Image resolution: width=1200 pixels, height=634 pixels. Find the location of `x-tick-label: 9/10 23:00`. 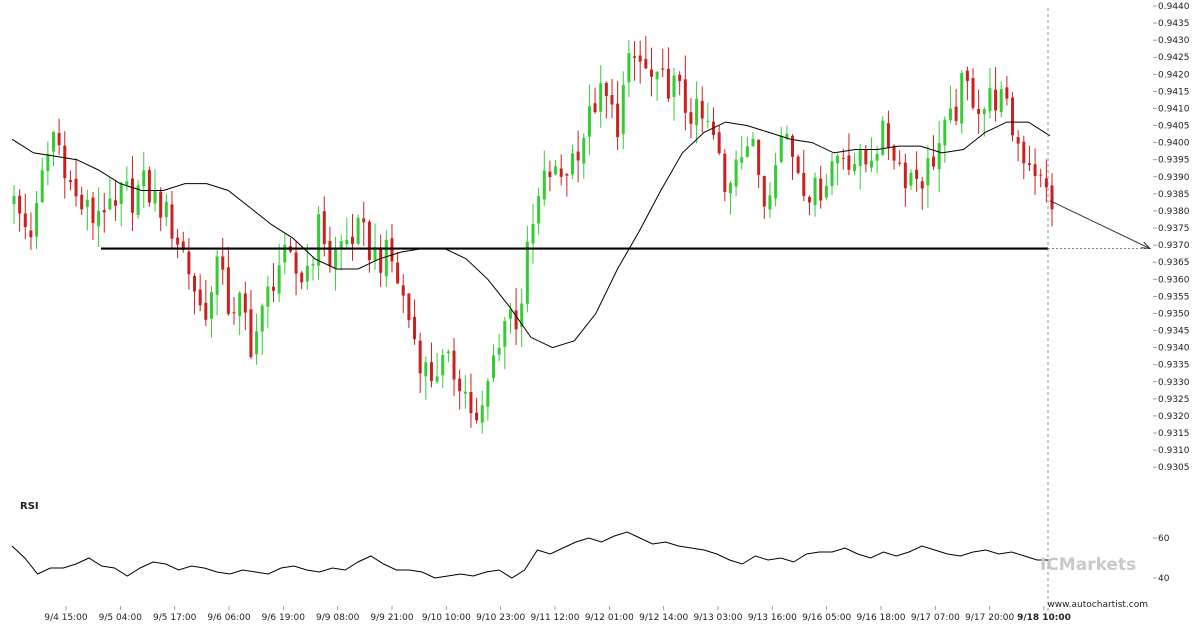

x-tick-label: 9/10 23:00 is located at coordinates (500, 618).